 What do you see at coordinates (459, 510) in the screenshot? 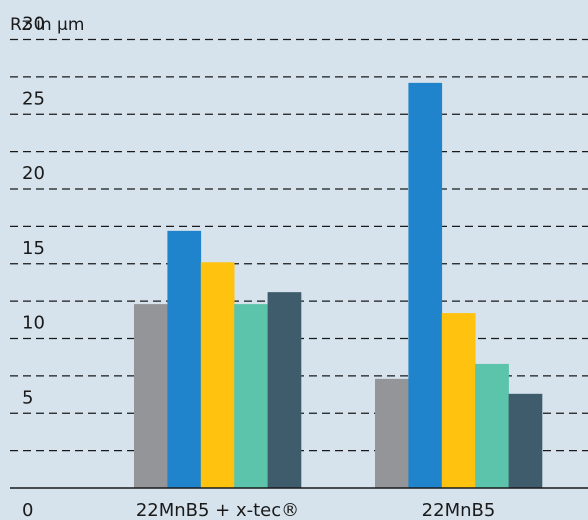
I see `x-tick-label: 22MnB5` at bounding box center [459, 510].